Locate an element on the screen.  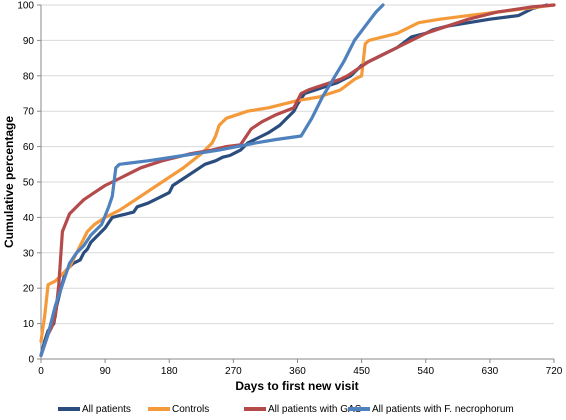
x-tick-label: 450 is located at coordinates (361, 371).